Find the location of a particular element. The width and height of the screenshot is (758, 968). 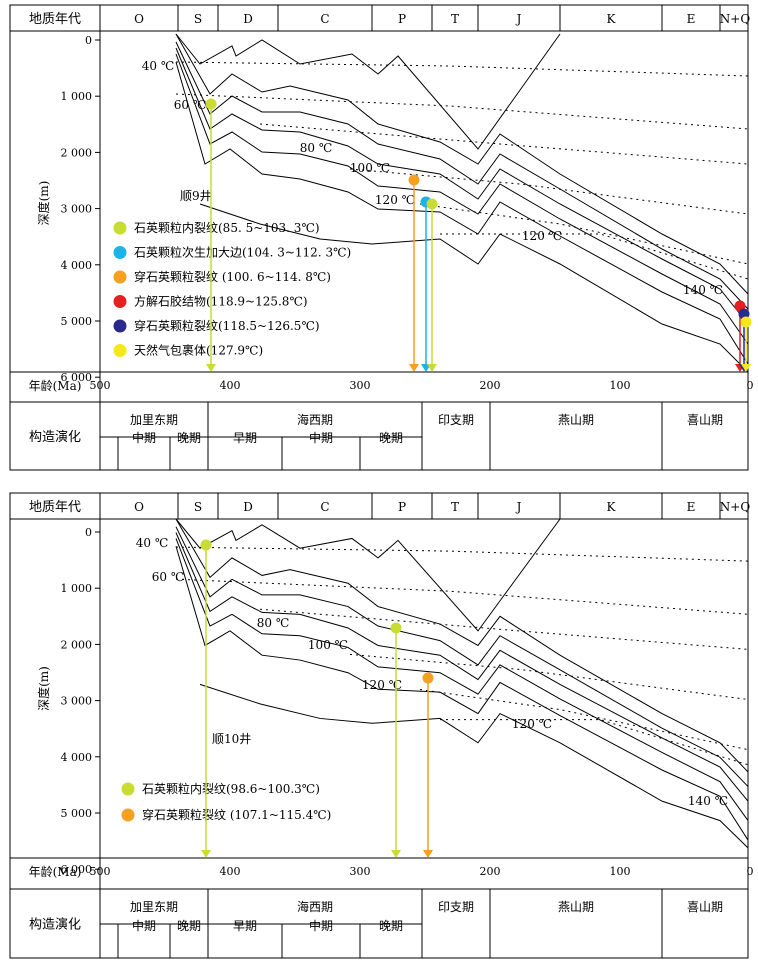

isotherm-label: 140 ℃ is located at coordinates (708, 801).